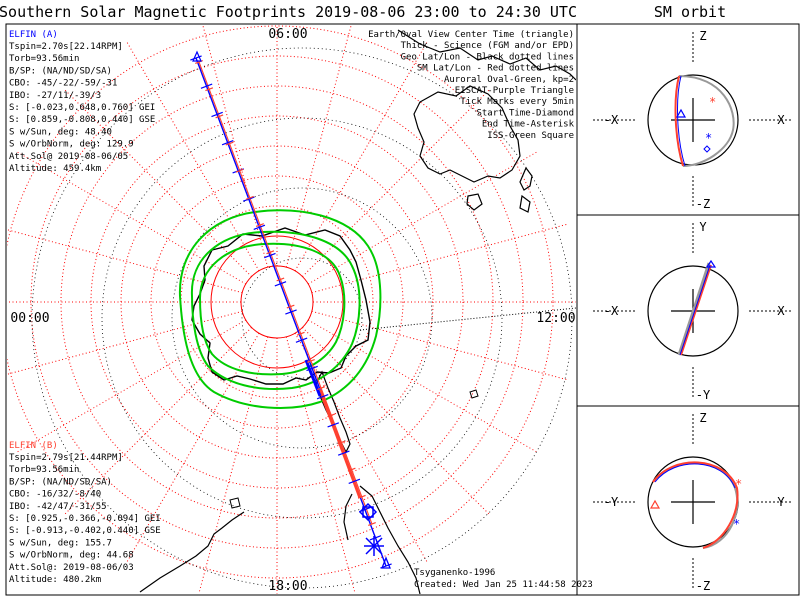 This screenshot has width=800, height=600. I want to click on probe-info-line: S w/OrbNorm, deg: 44.68, so click(71, 556).